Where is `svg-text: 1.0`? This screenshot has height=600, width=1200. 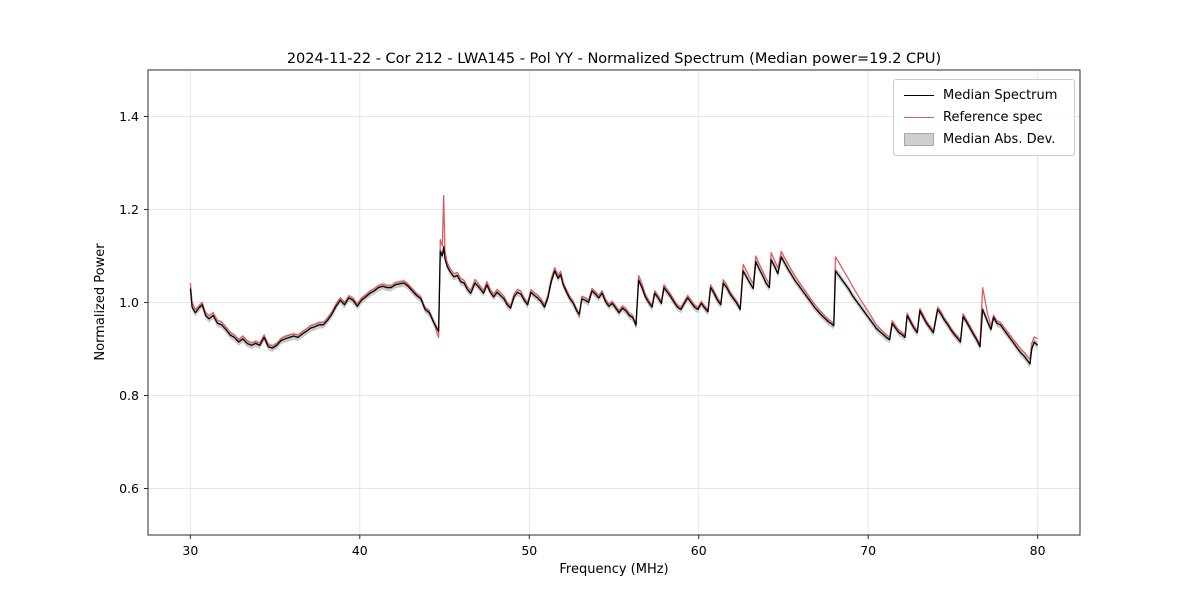 svg-text: 1.0 is located at coordinates (129, 302).